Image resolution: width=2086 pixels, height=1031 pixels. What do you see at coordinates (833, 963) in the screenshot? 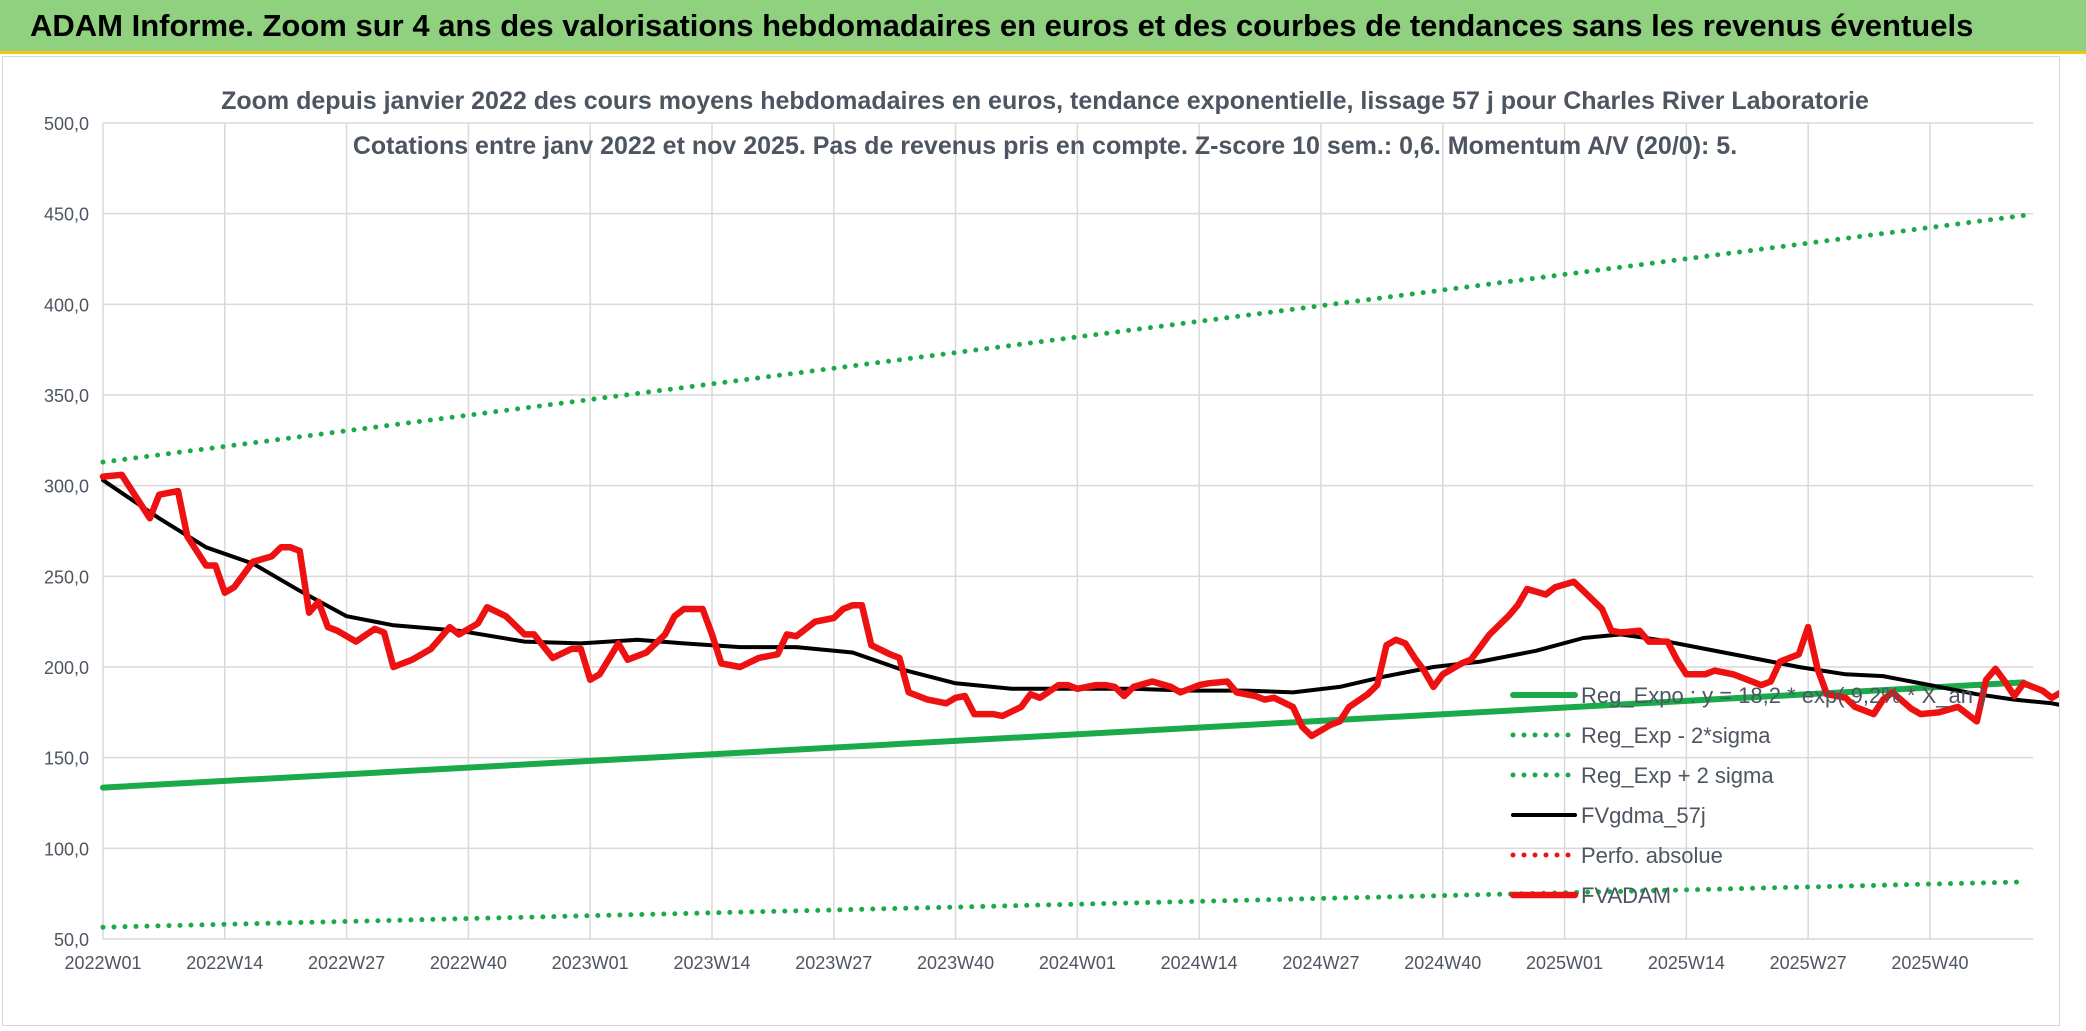
I see `x-tick-label: 2023W27` at bounding box center [833, 963].